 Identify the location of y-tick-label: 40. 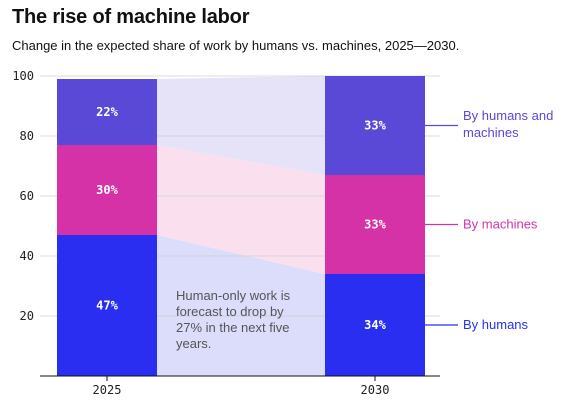
(27, 256).